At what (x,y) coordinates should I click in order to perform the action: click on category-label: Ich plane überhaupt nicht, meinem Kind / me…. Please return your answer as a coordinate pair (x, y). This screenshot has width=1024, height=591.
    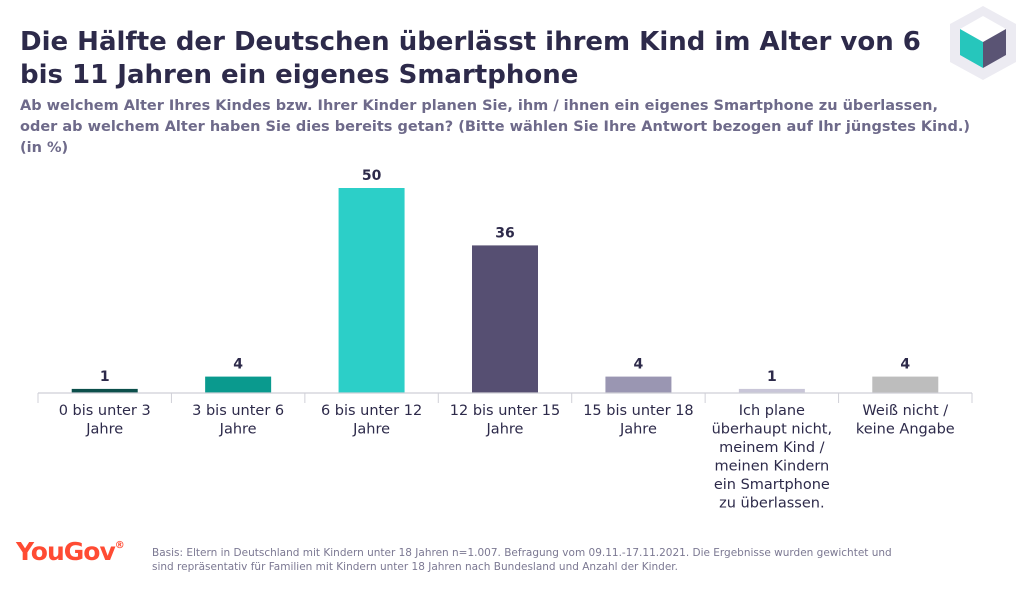
    Looking at the image, I should click on (772, 457).